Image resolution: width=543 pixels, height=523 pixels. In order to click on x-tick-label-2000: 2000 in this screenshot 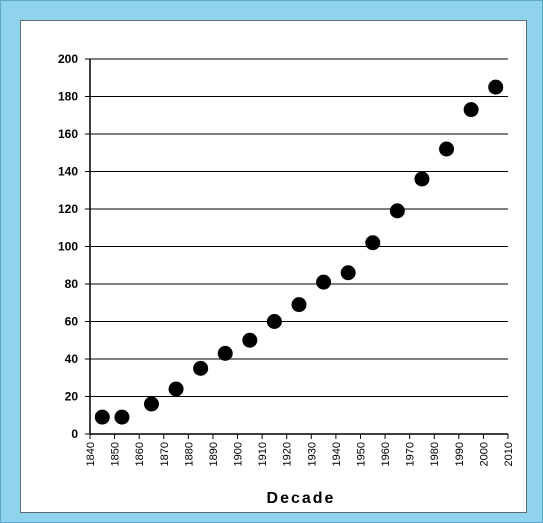, I will do `click(484, 454)`.